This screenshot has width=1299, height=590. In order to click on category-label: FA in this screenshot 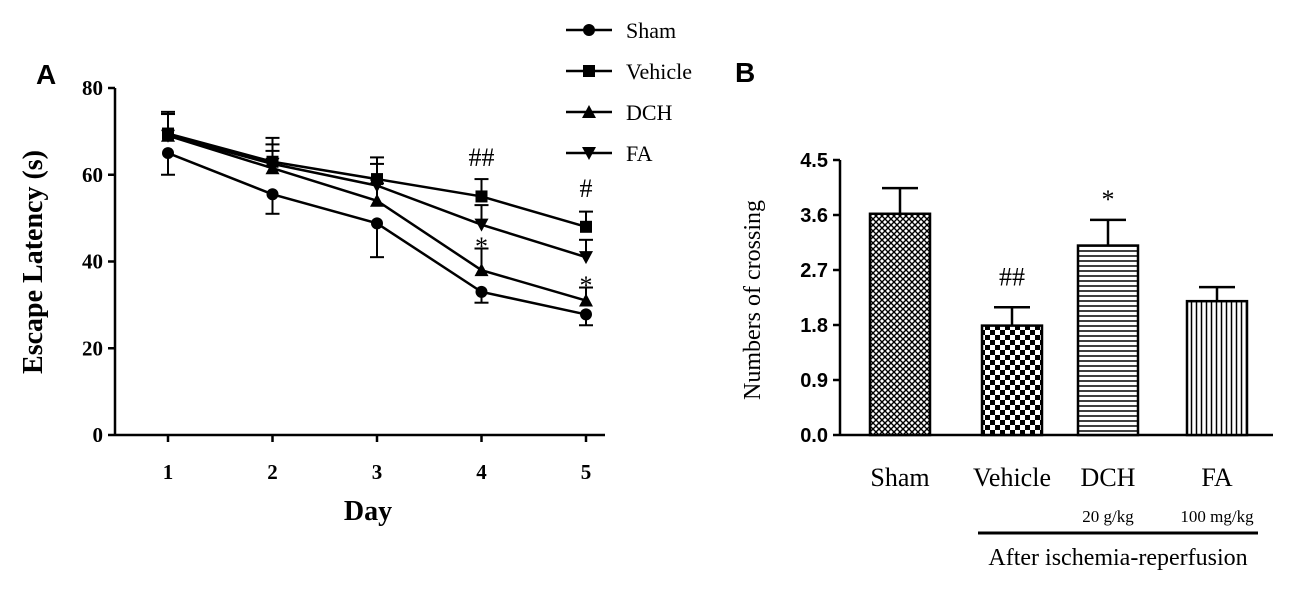, I will do `click(1217, 477)`.